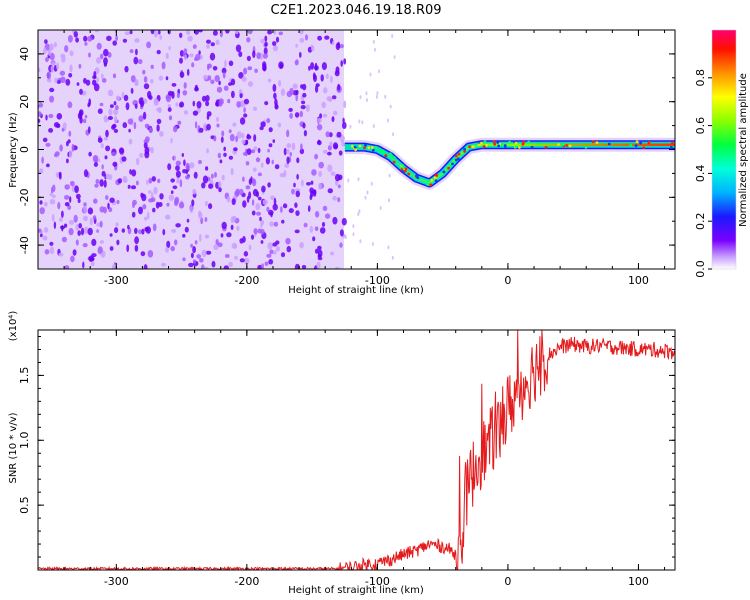 The image size is (750, 600). Describe the element at coordinates (638, 280) in the screenshot. I see `x-tick-label: 100` at that location.